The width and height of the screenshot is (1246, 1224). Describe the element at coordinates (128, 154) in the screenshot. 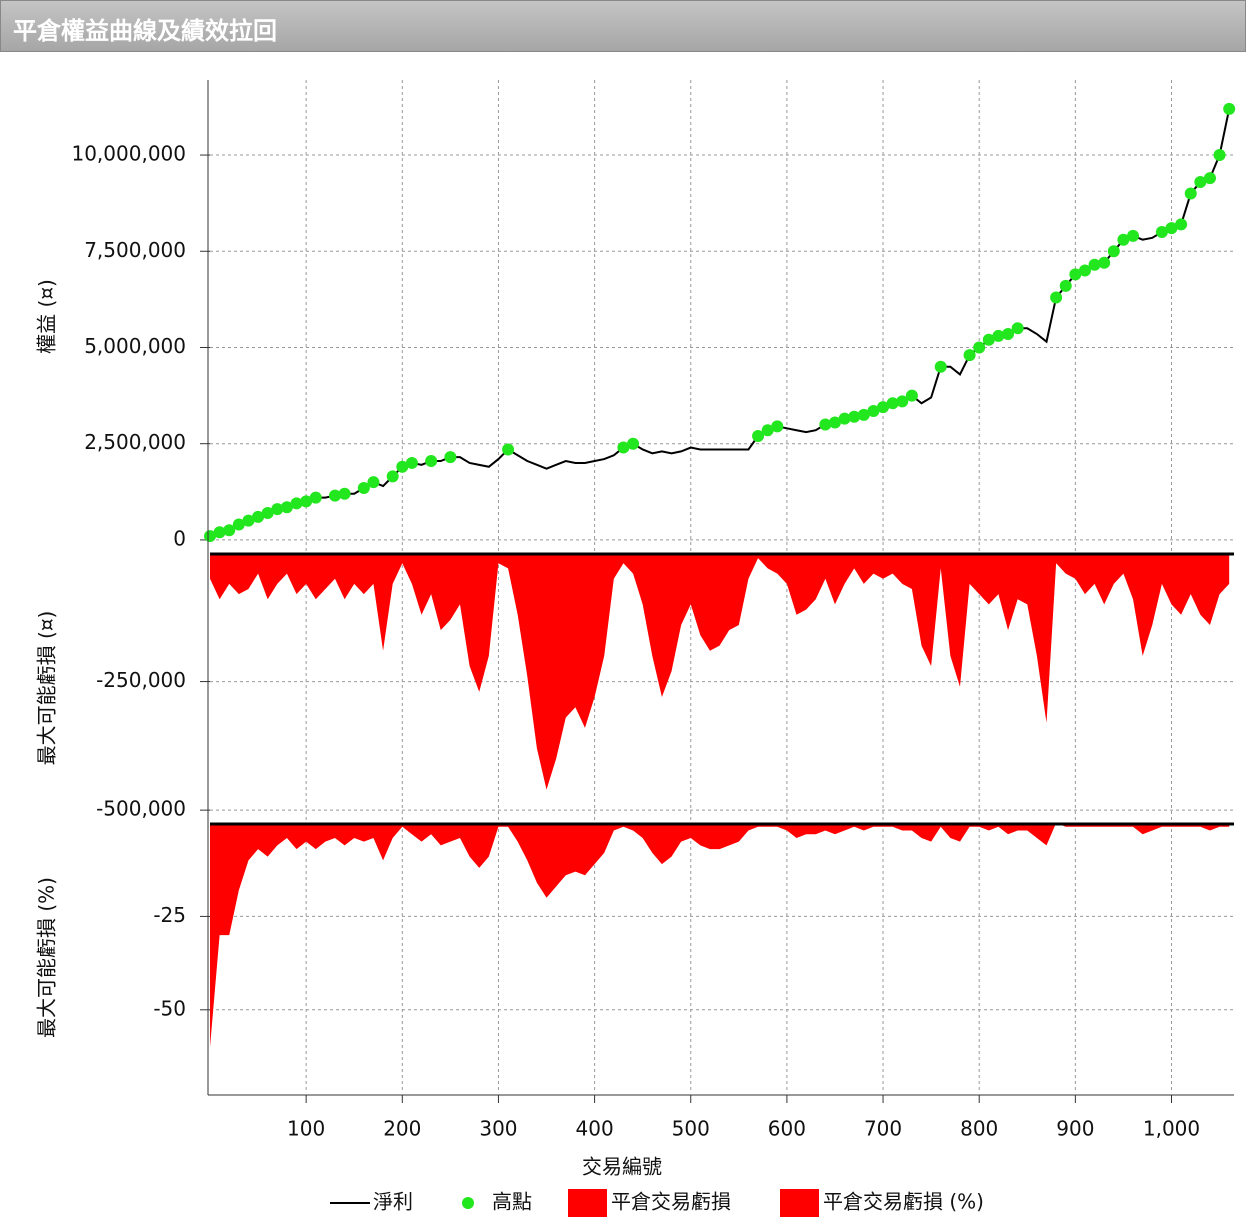

I see `y-tick-label: 10,000,000` at that location.